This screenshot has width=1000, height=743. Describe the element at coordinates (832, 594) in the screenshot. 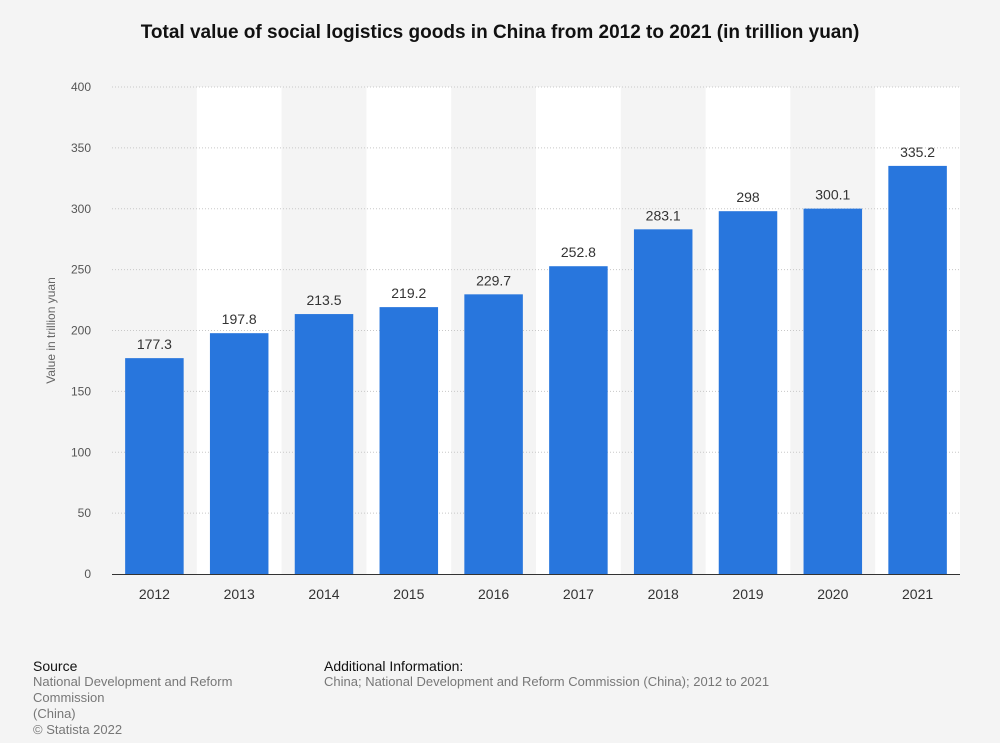

I see `x-tick-label: 2020` at that location.